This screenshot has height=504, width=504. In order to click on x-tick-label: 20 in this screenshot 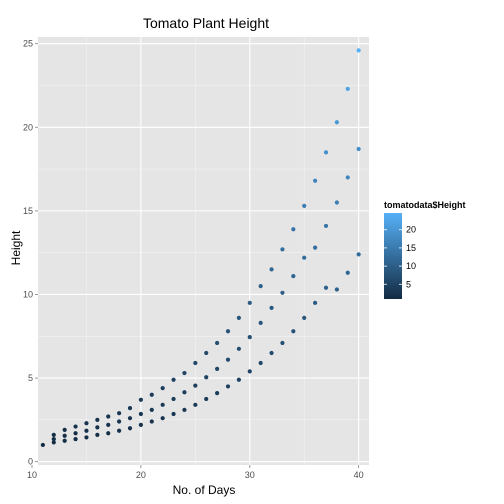, I will do `click(141, 475)`.